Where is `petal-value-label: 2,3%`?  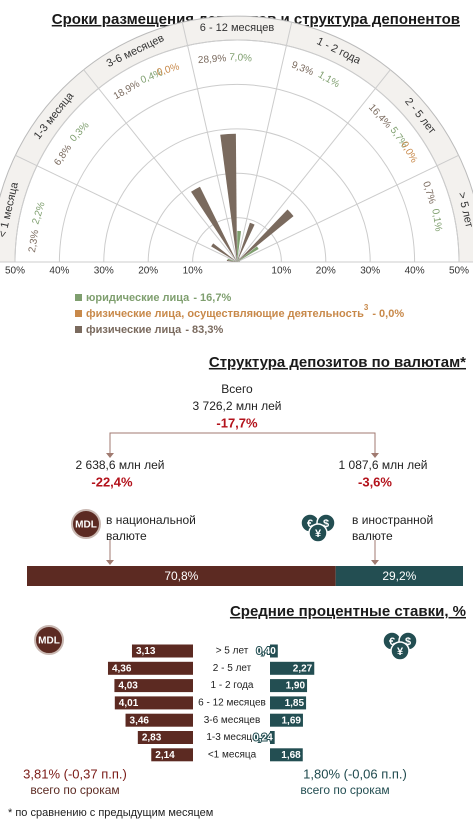 petal-value-label: 2,3% is located at coordinates (34, 241).